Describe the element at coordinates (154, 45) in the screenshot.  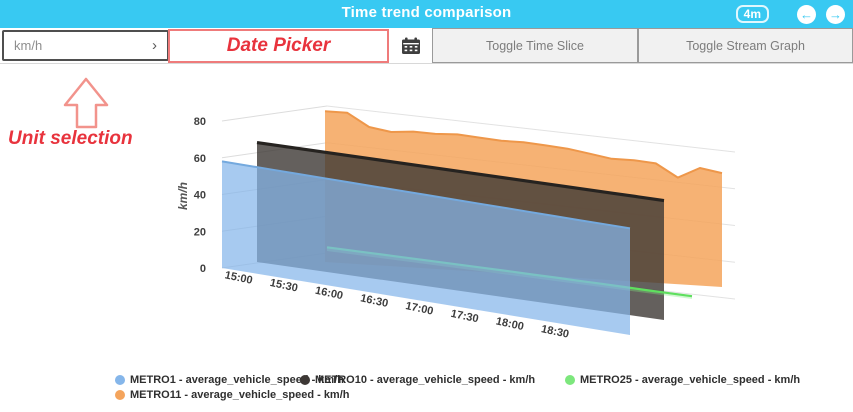
I see `chevron-right-icon: ›` at that location.